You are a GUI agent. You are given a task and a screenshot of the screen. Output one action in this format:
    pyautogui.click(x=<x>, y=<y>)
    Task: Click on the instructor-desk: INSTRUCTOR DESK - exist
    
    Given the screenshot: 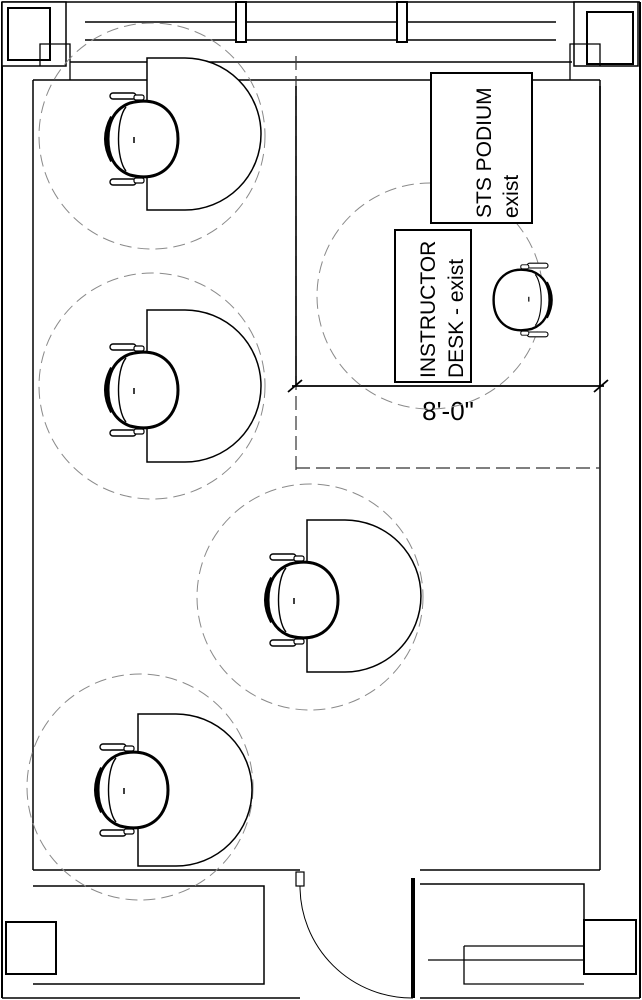 What is the action you would take?
    pyautogui.click(x=433, y=306)
    